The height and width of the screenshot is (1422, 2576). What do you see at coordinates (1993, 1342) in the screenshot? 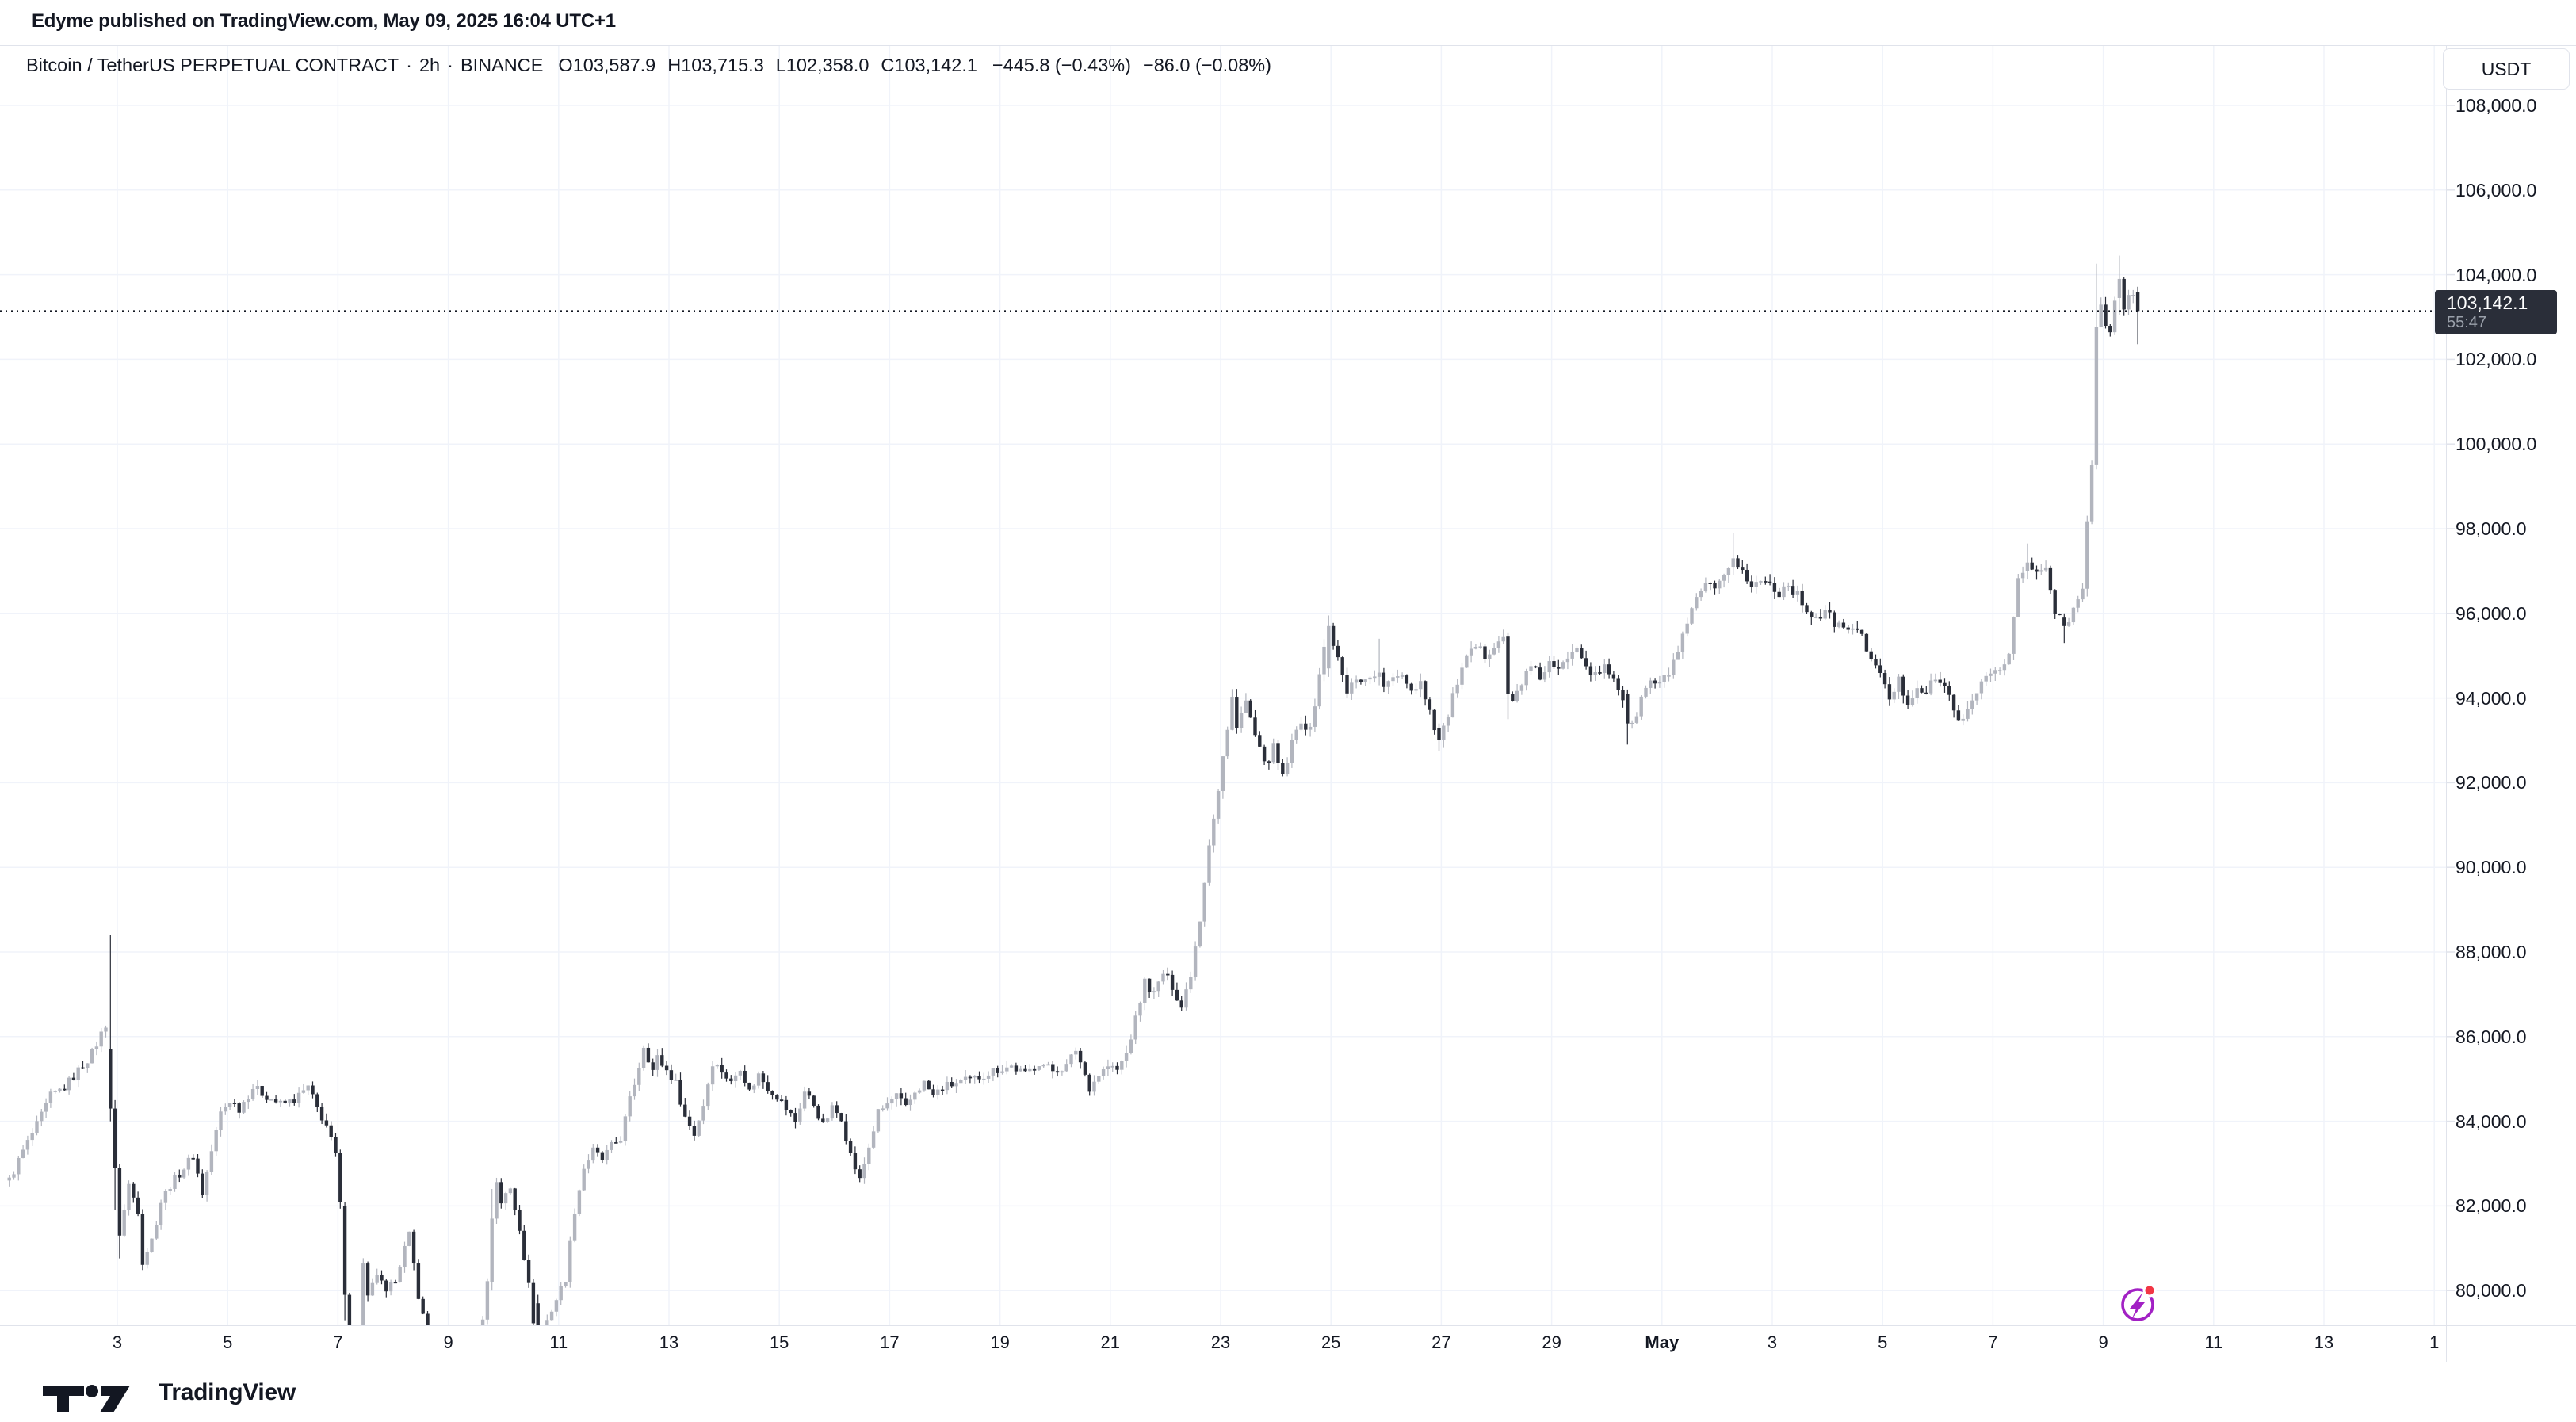
I see `time-axis-label: 7` at bounding box center [1993, 1342].